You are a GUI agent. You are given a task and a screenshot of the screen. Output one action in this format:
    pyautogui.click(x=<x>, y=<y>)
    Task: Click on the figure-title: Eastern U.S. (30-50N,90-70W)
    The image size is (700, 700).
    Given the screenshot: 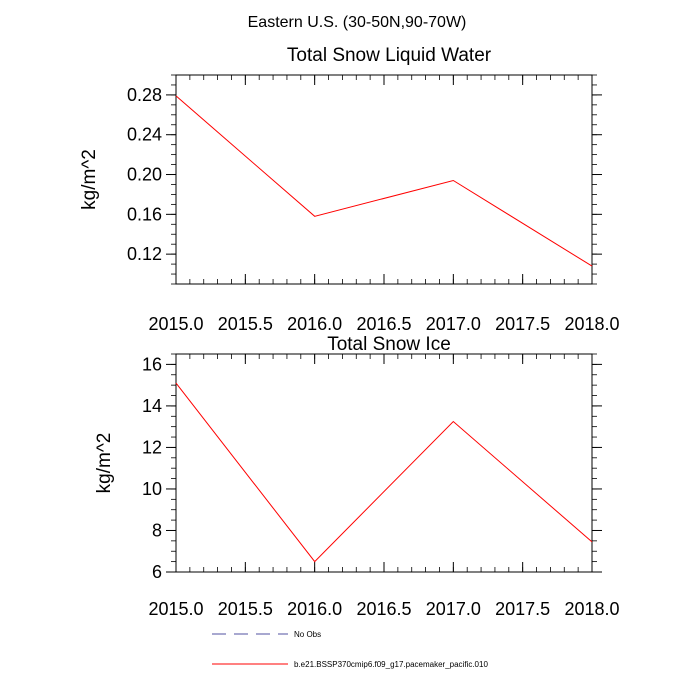 What is the action you would take?
    pyautogui.click(x=357, y=22)
    